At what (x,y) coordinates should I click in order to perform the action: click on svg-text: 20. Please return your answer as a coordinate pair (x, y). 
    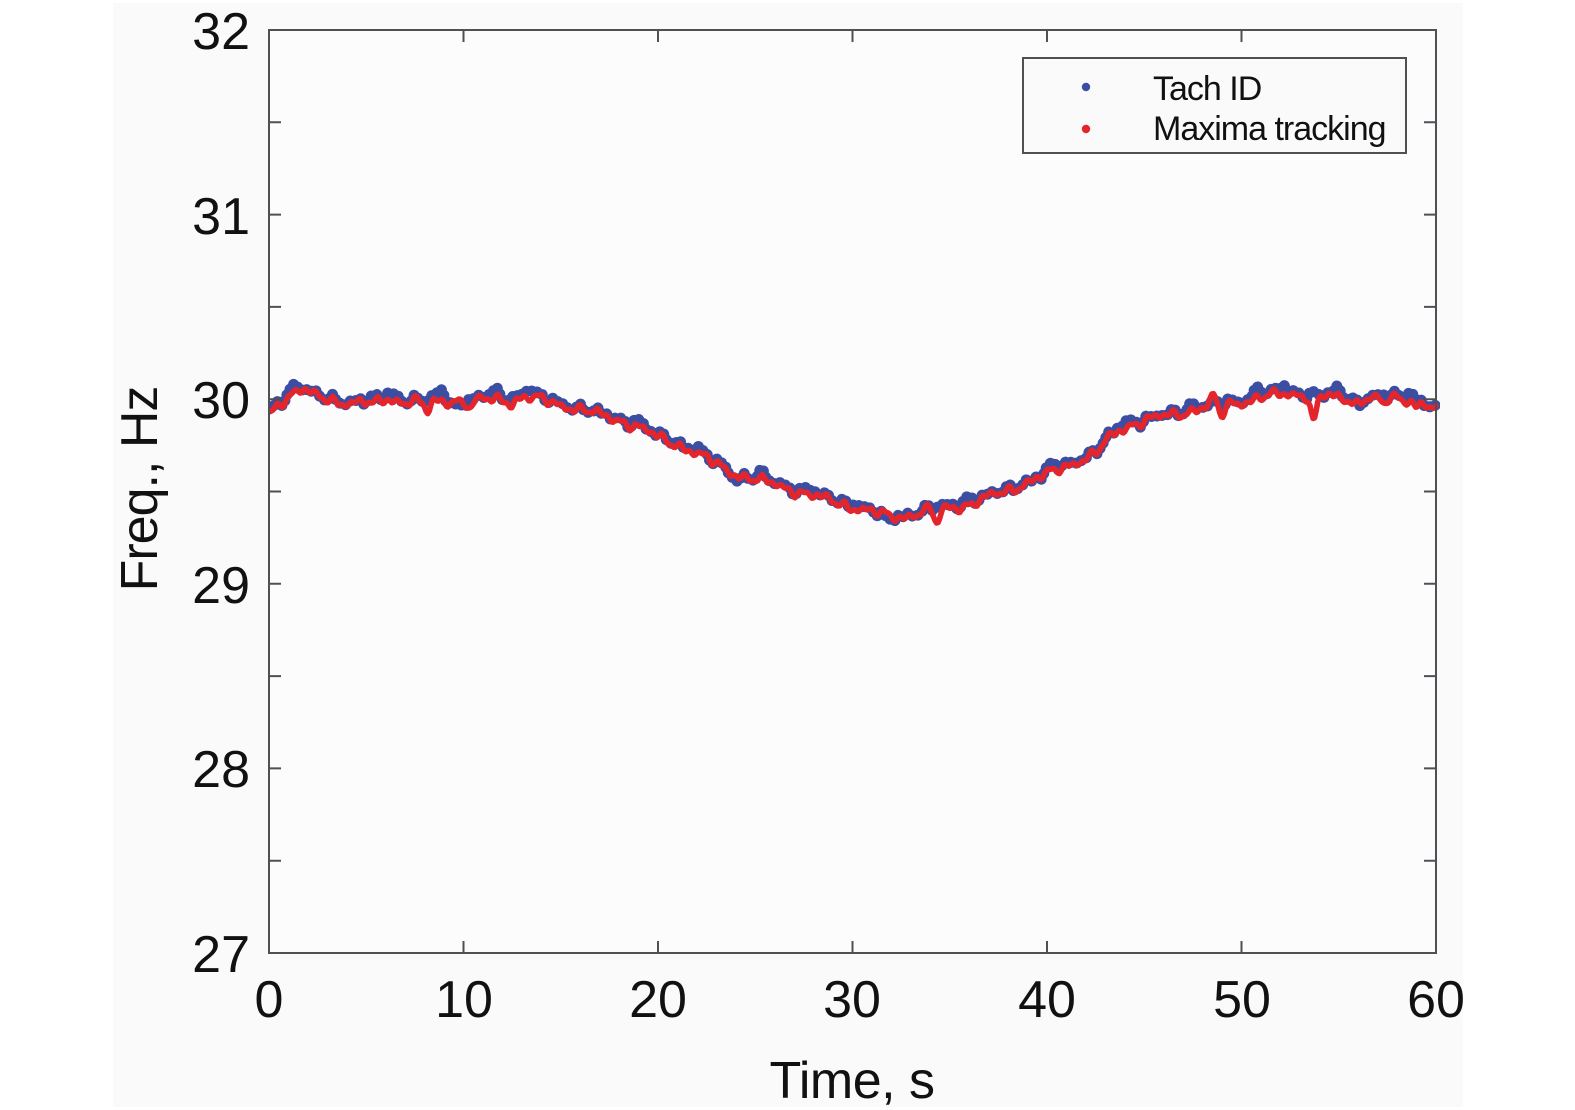
    Looking at the image, I should click on (658, 1000).